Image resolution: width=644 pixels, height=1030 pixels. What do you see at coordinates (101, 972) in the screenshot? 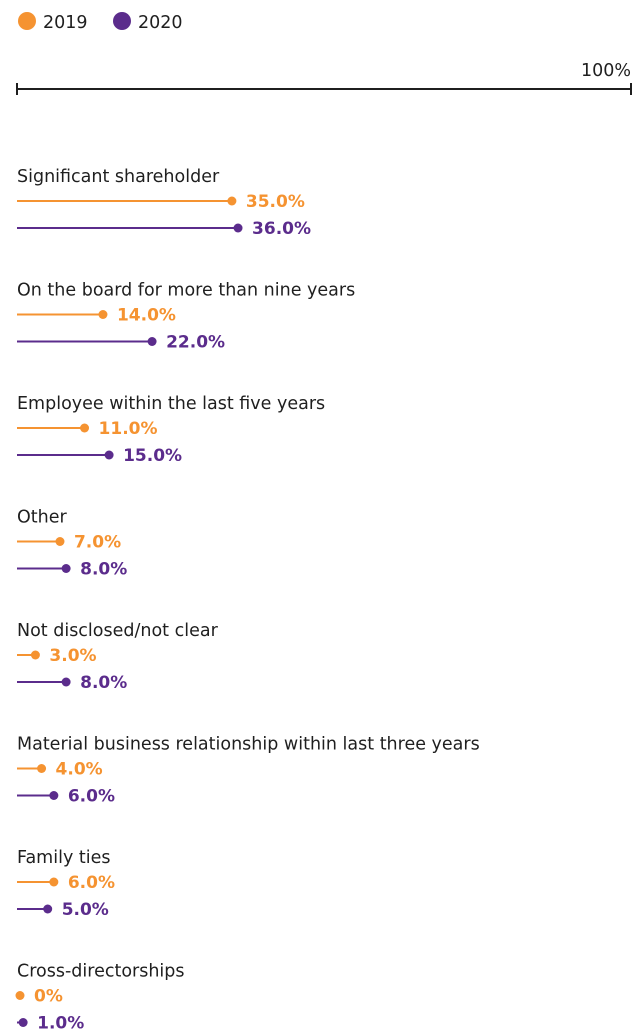
I see `category-label: Cross-directorships` at bounding box center [101, 972].